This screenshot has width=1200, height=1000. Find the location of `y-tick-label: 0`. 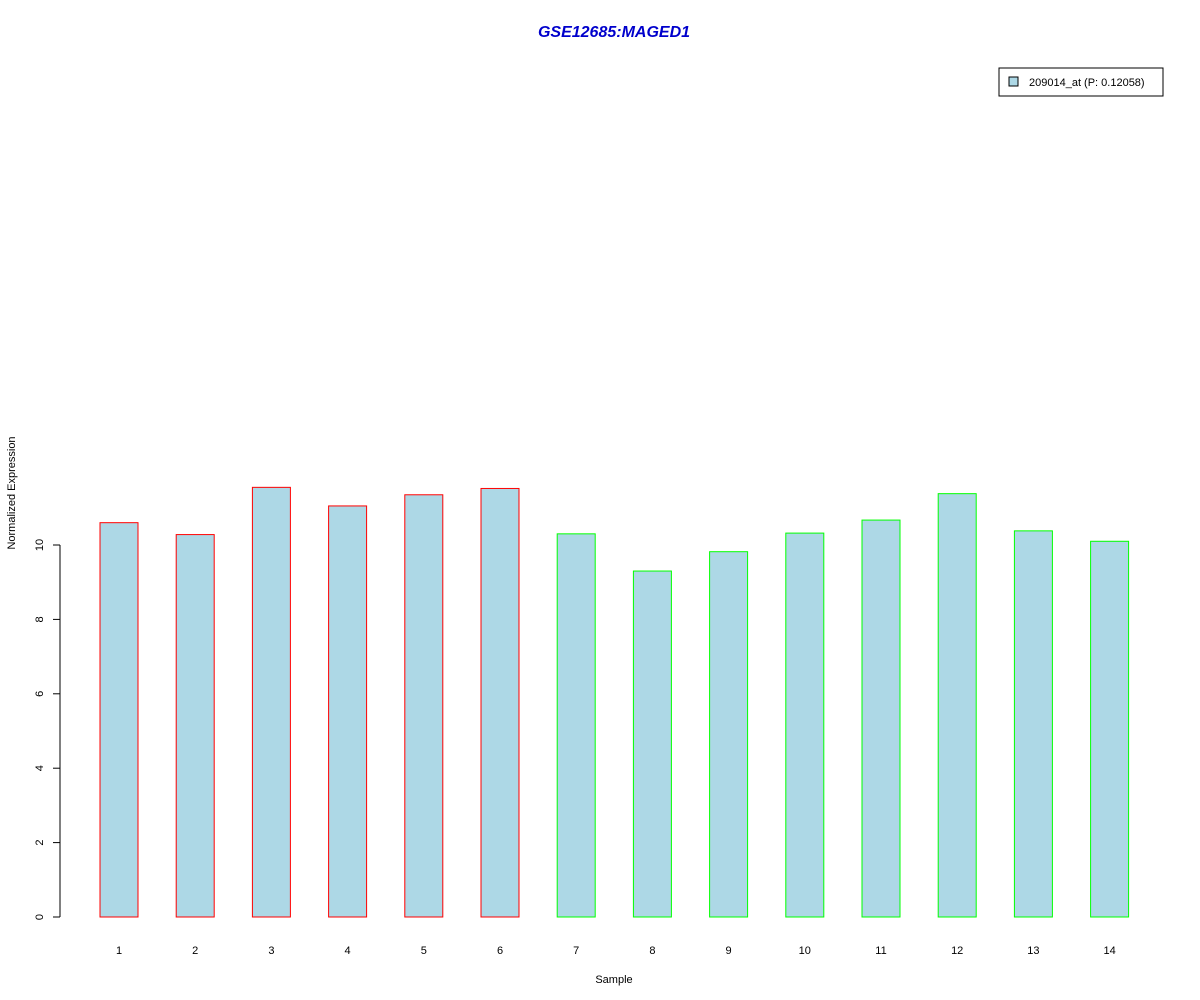

y-tick-label: 0 is located at coordinates (40, 917).